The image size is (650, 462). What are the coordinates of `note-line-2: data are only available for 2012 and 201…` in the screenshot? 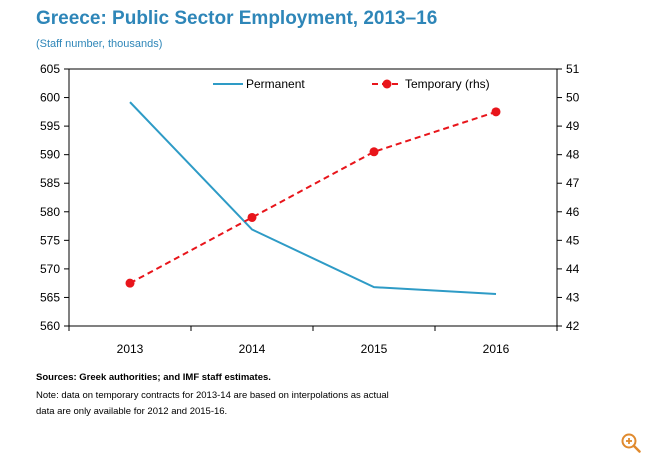 It's located at (132, 411).